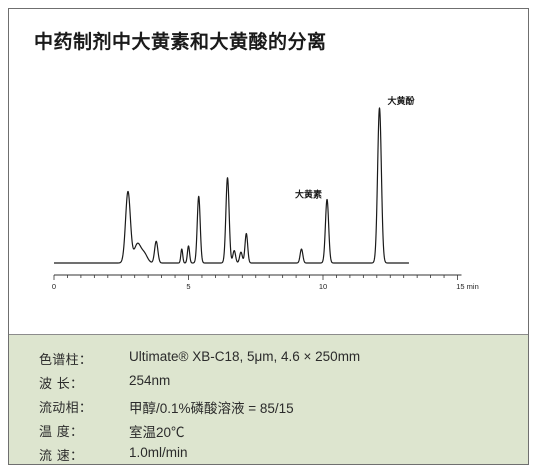 The height and width of the screenshot is (471, 541). Describe the element at coordinates (150, 380) in the screenshot. I see `condition-value: 254nm` at that location.